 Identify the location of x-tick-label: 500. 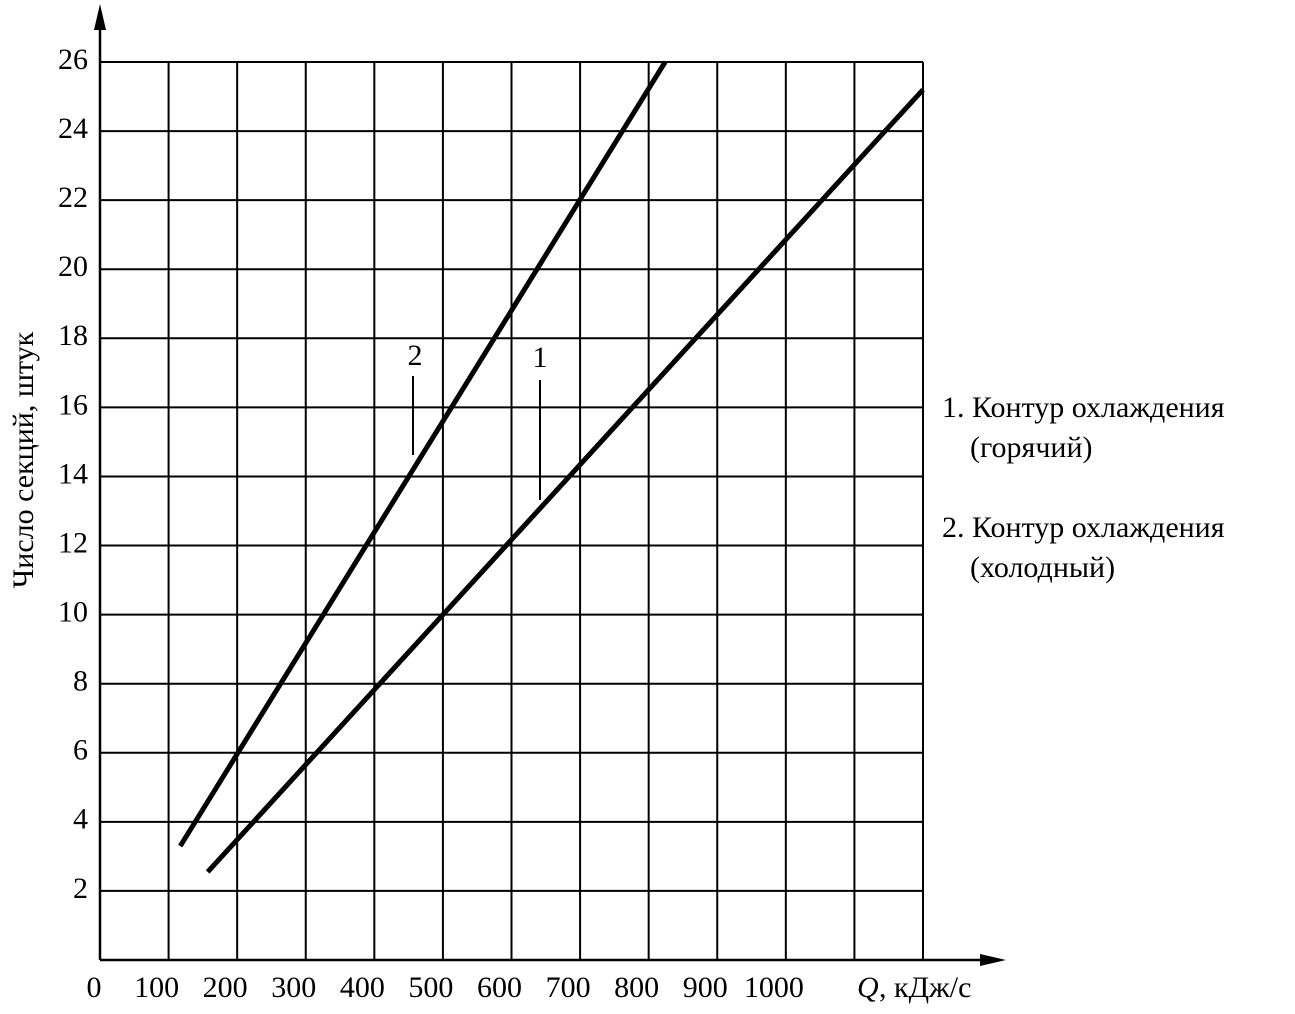
(430, 987).